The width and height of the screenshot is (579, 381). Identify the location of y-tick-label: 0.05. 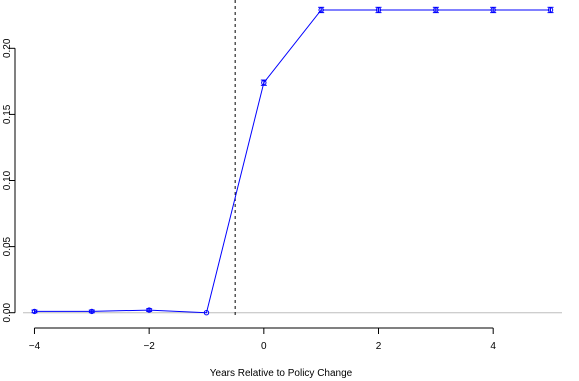
(7, 246).